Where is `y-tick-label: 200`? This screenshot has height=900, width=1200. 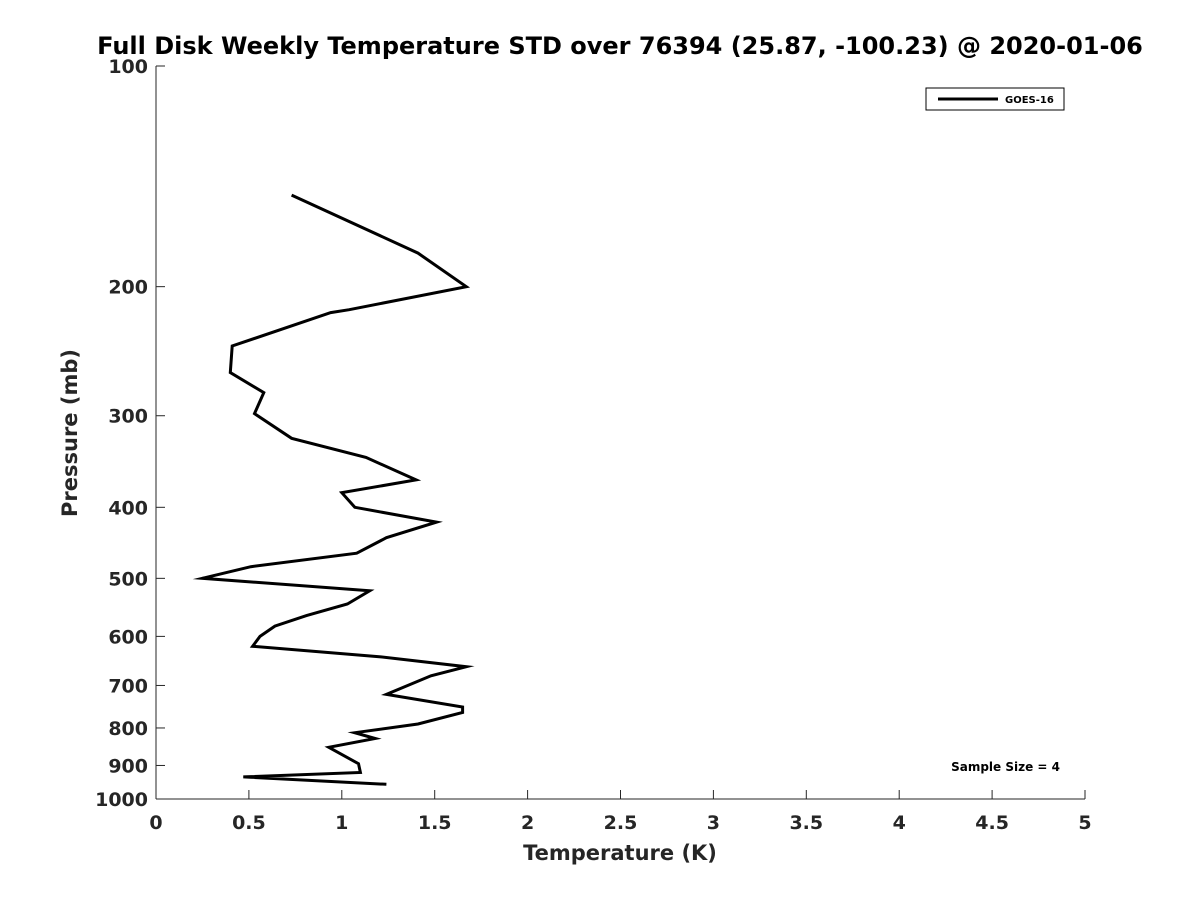
y-tick-label: 200 is located at coordinates (128, 288).